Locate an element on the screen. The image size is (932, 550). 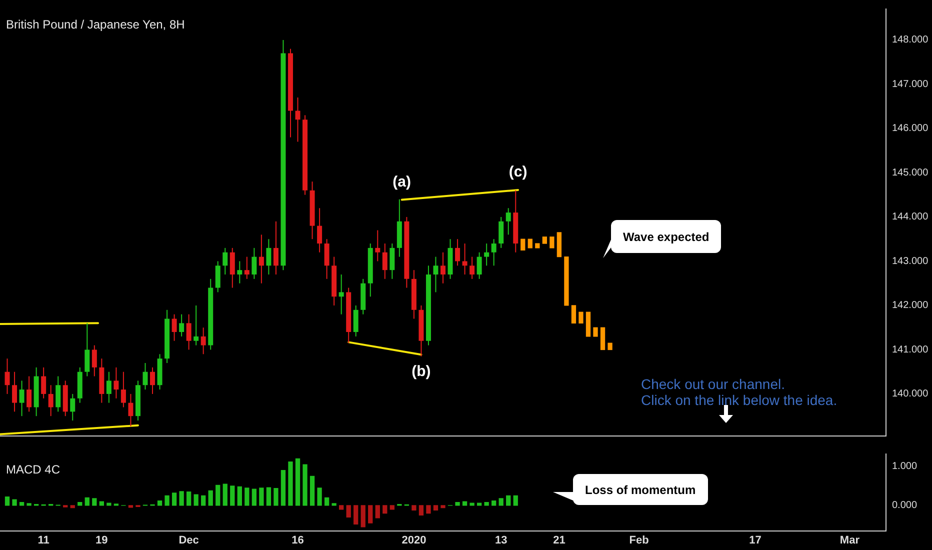
text: MACD 4C is located at coordinates (33, 469).